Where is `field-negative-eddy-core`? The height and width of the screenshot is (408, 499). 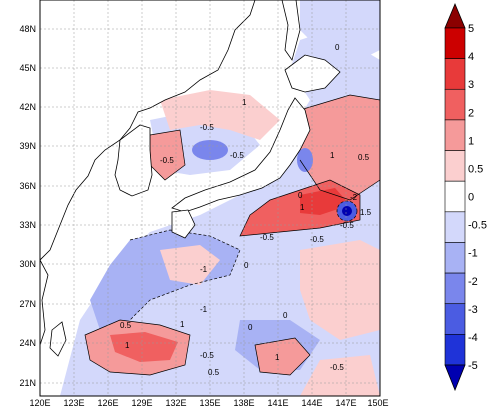
field-negative-eddy-core is located at coordinates (347, 211).